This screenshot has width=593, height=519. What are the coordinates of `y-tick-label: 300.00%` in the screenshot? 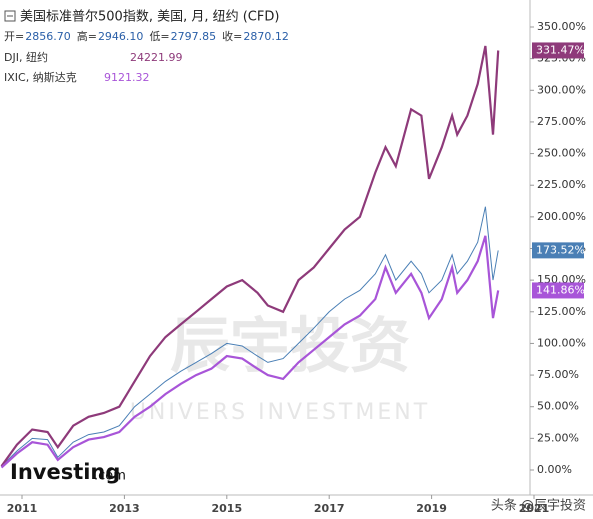 It's located at (561, 89).